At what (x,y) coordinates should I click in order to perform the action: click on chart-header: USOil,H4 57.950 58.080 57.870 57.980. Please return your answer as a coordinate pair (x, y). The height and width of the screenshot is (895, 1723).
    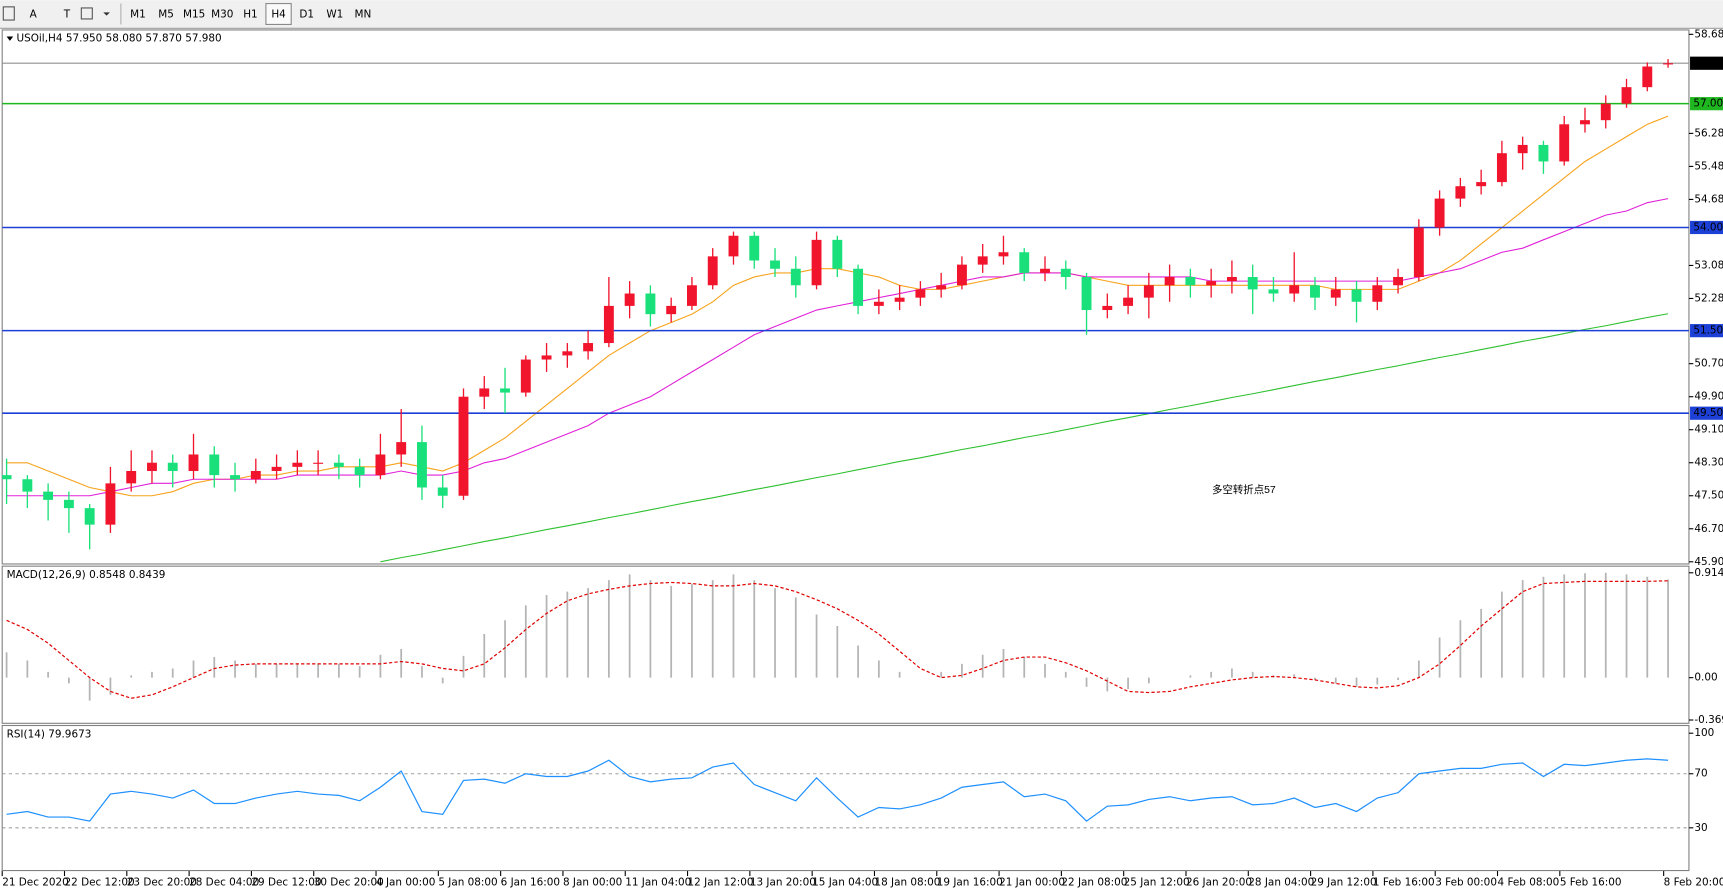
    Looking at the image, I should click on (118, 39).